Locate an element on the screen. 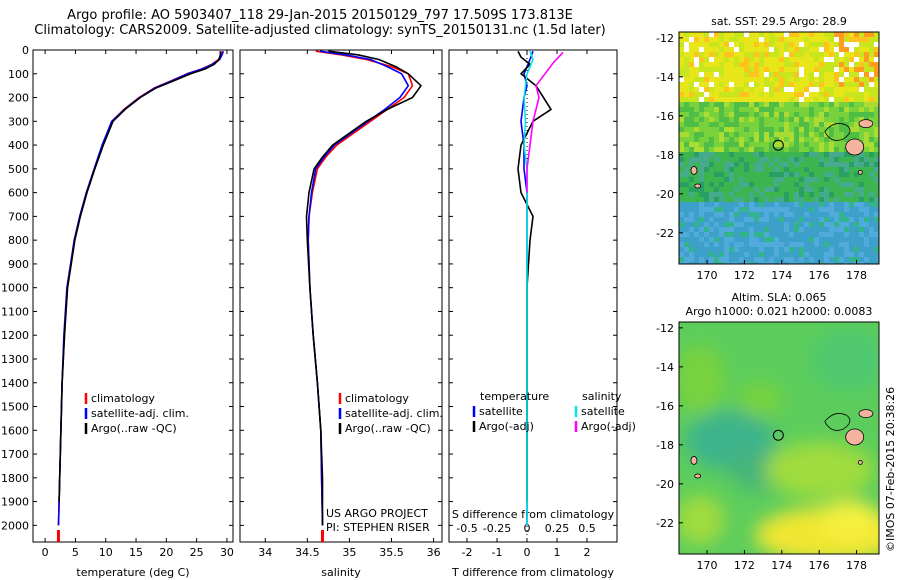 The image size is (900, 580). difference-series-group is located at coordinates (540, 288).